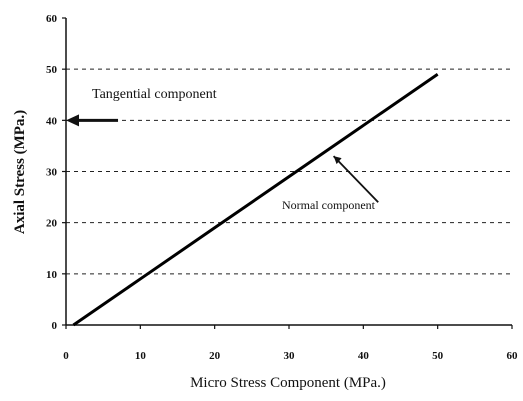 The image size is (523, 401). Describe the element at coordinates (215, 356) in the screenshot. I see `x-tick-label: 20` at that location.